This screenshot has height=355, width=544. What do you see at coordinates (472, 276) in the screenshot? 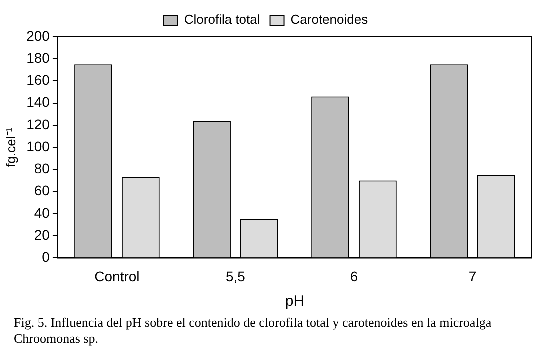
I see `x-tick-label: 7` at bounding box center [472, 276].